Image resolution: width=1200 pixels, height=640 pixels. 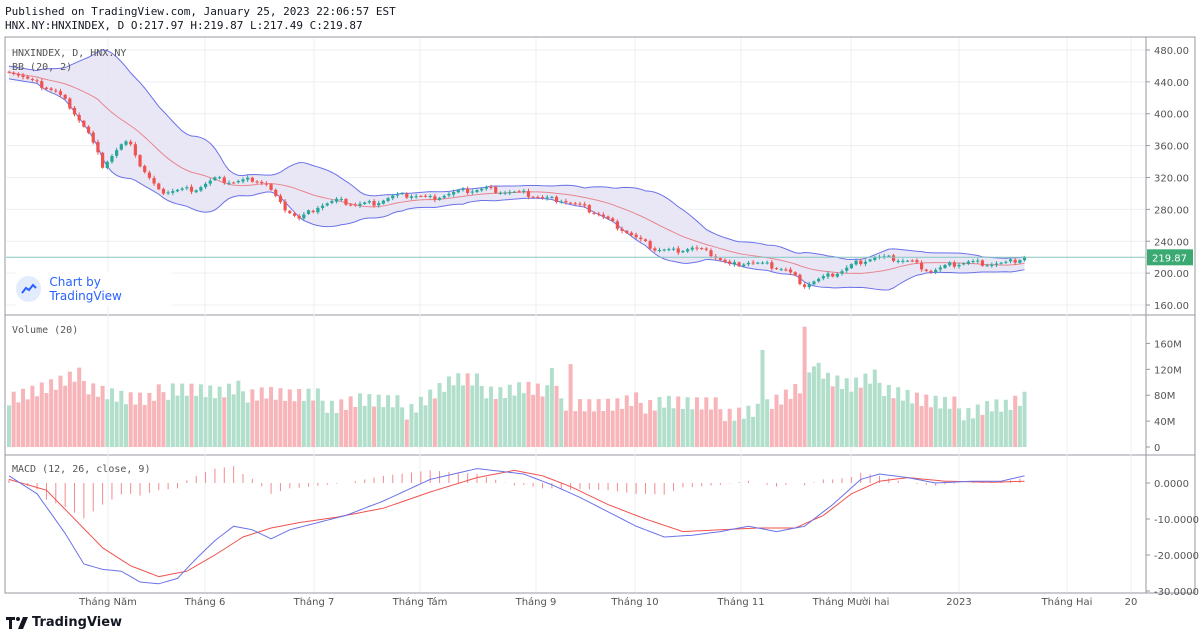 What do you see at coordinates (1168, 344) in the screenshot?
I see `volume-tick-label: 160M` at bounding box center [1168, 344].